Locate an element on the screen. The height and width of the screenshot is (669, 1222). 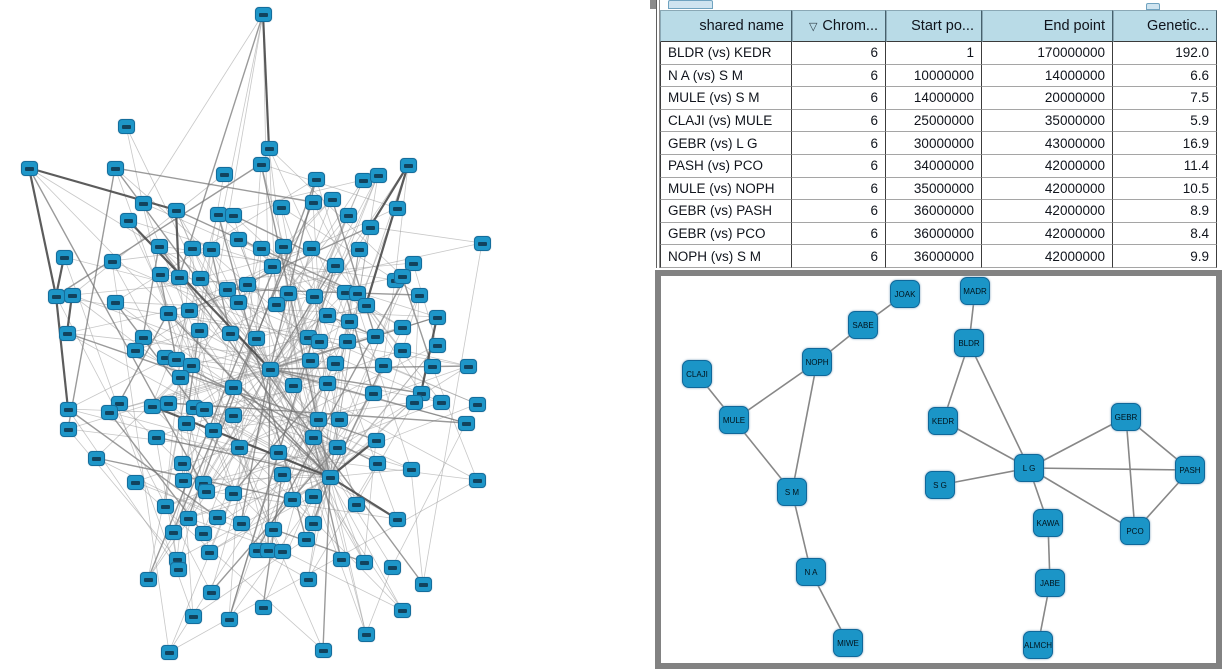
table-scrollbar-gutter is located at coordinates (1219, 134).